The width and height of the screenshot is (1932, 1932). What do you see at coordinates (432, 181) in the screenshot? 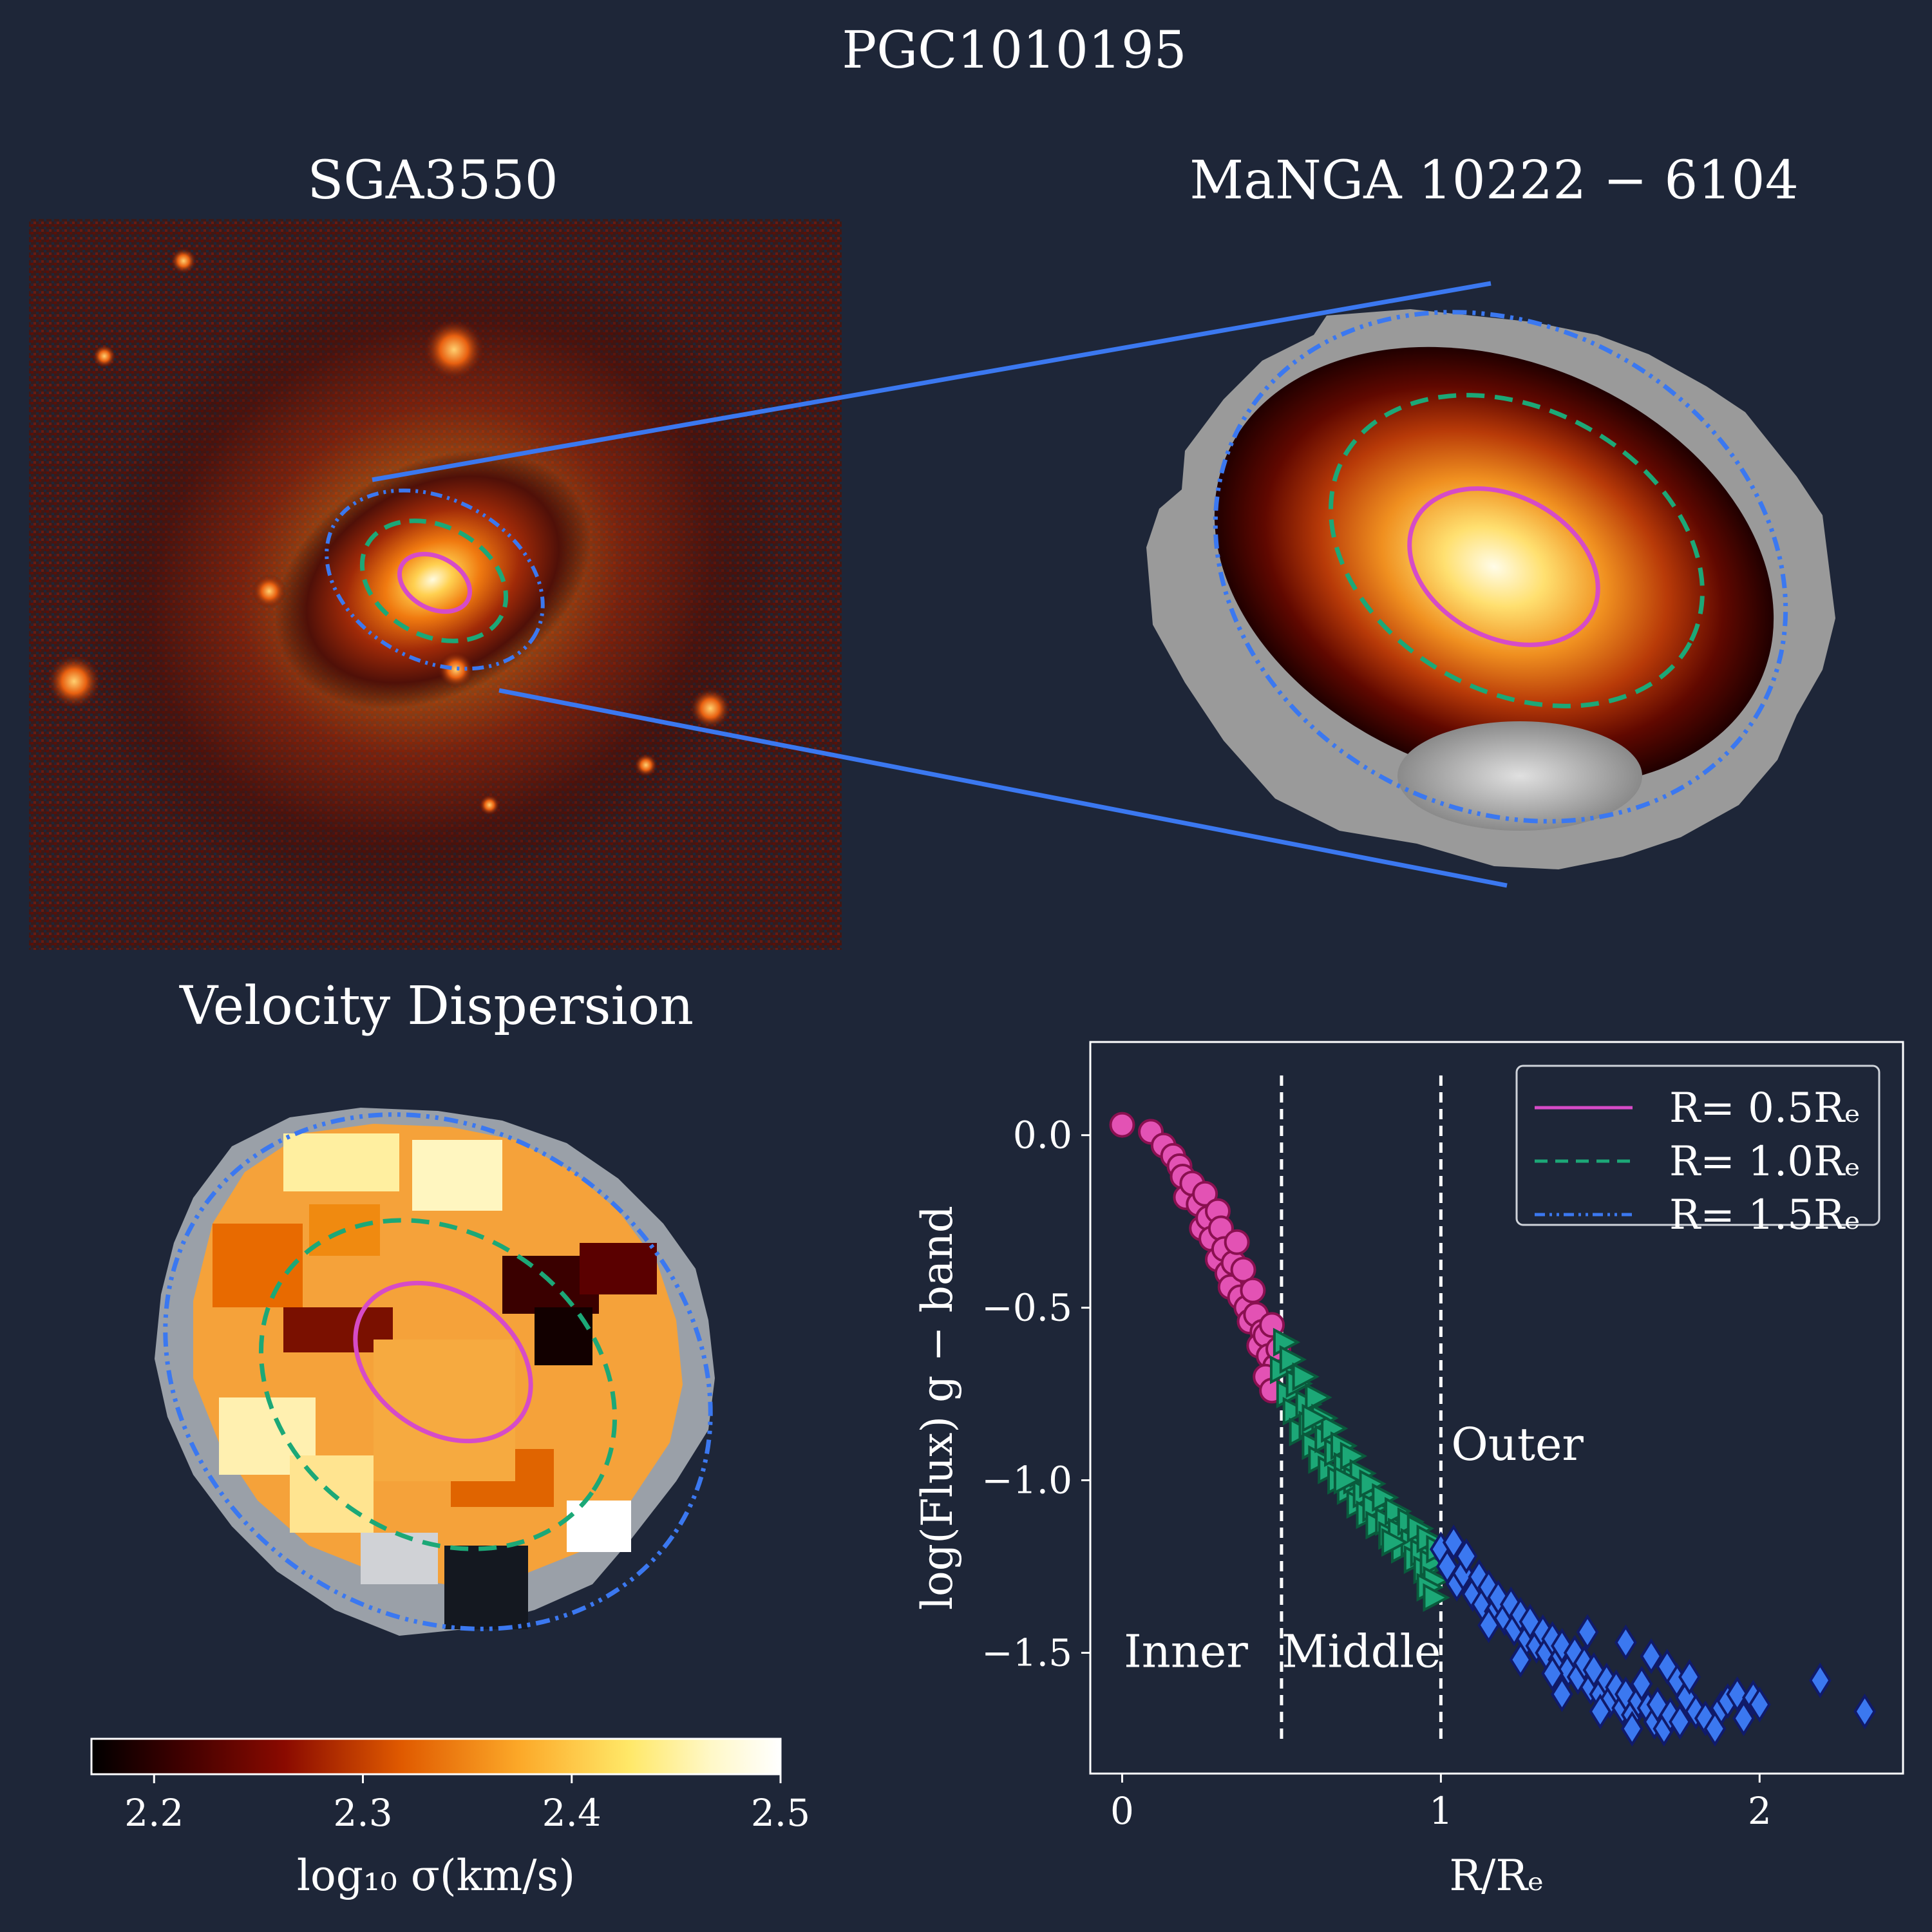
I see `sga-panel-title: SGA3550` at bounding box center [432, 181].